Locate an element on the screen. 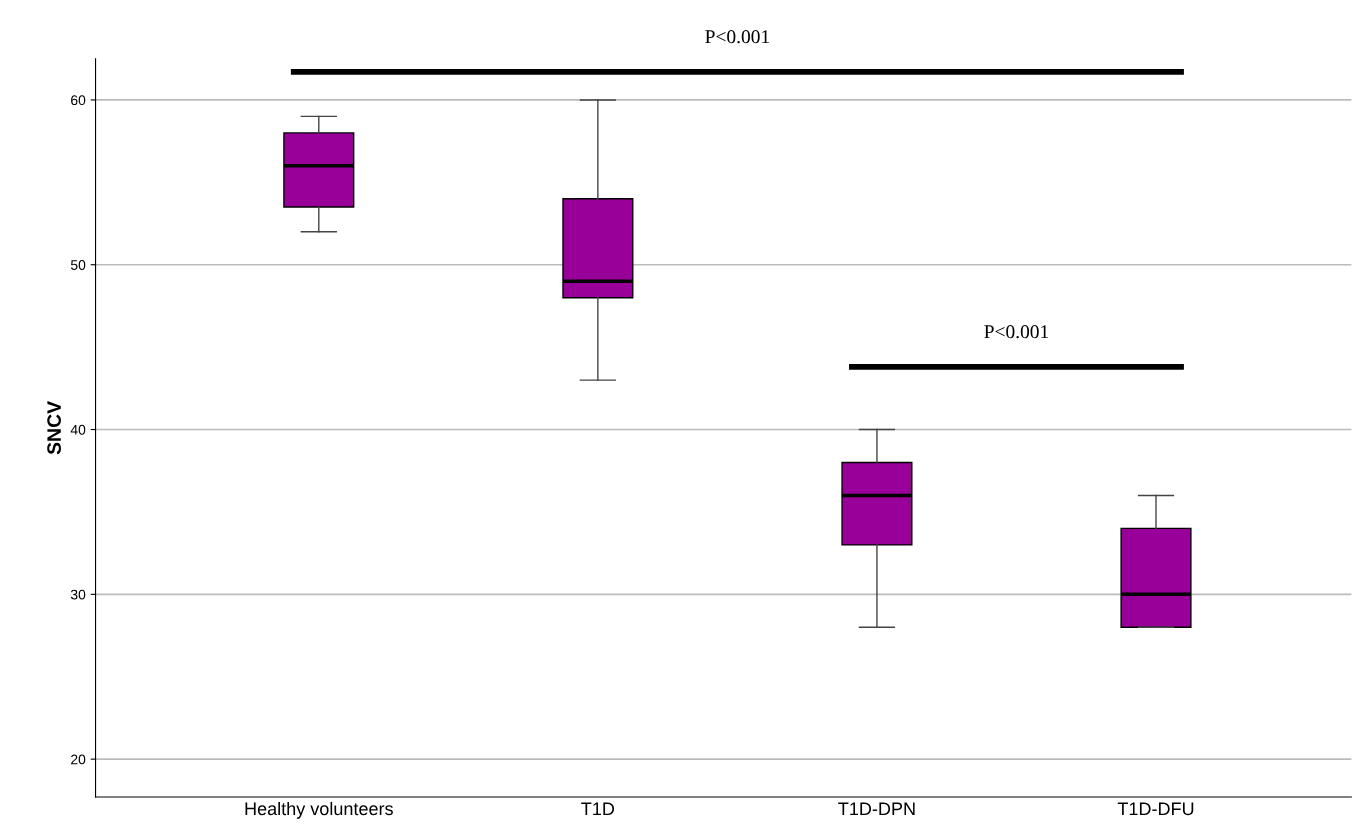 The height and width of the screenshot is (839, 1365). y-tick-label: 50 is located at coordinates (78, 265).